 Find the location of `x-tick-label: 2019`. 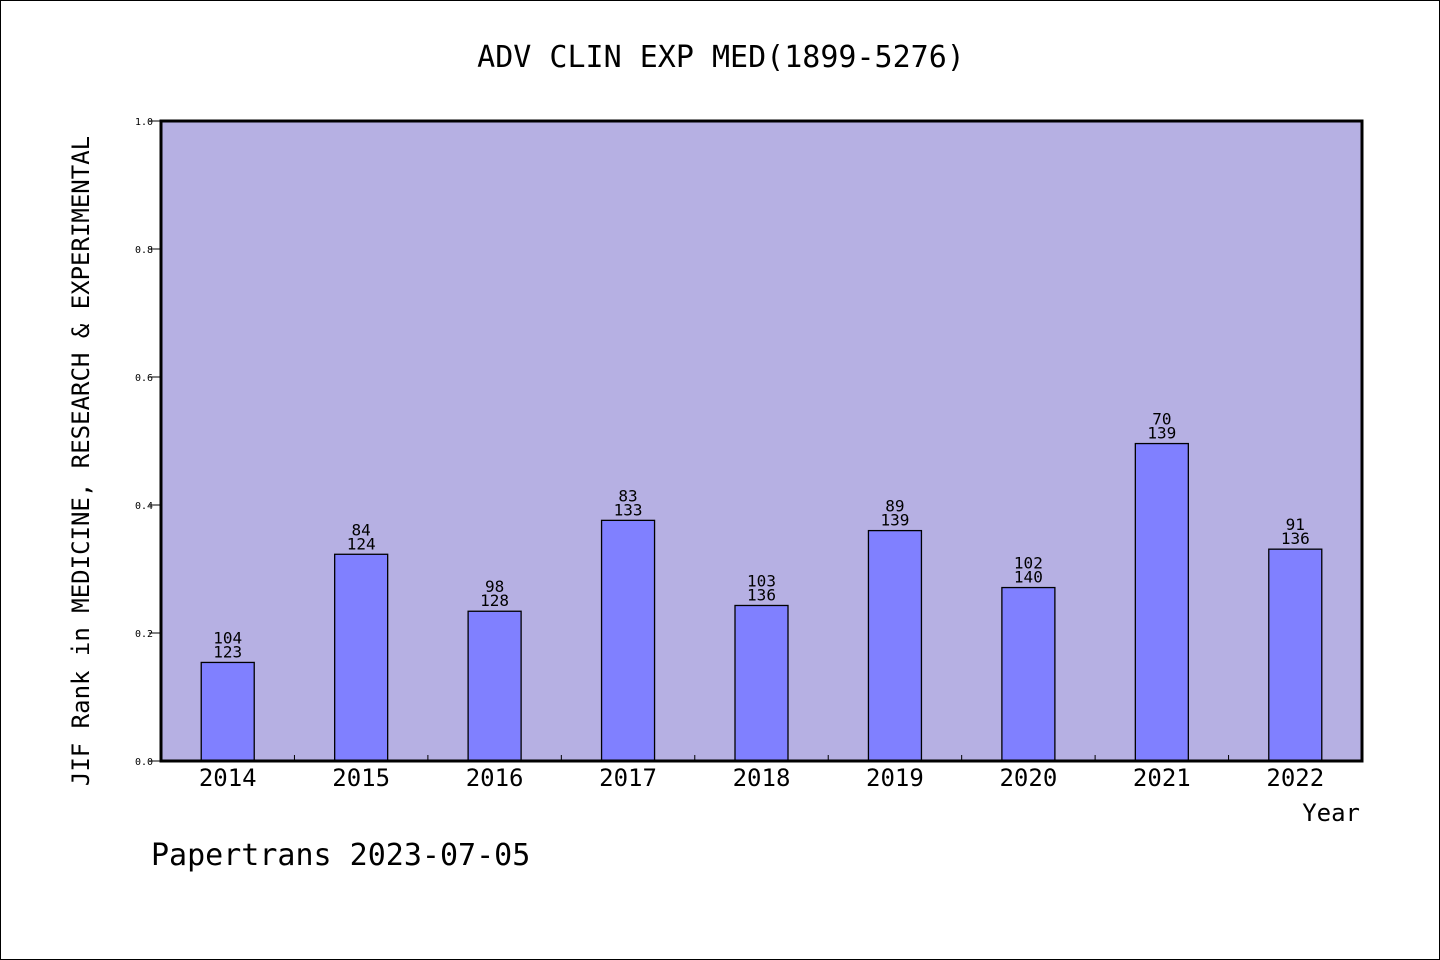

x-tick-label: 2019 is located at coordinates (895, 778).